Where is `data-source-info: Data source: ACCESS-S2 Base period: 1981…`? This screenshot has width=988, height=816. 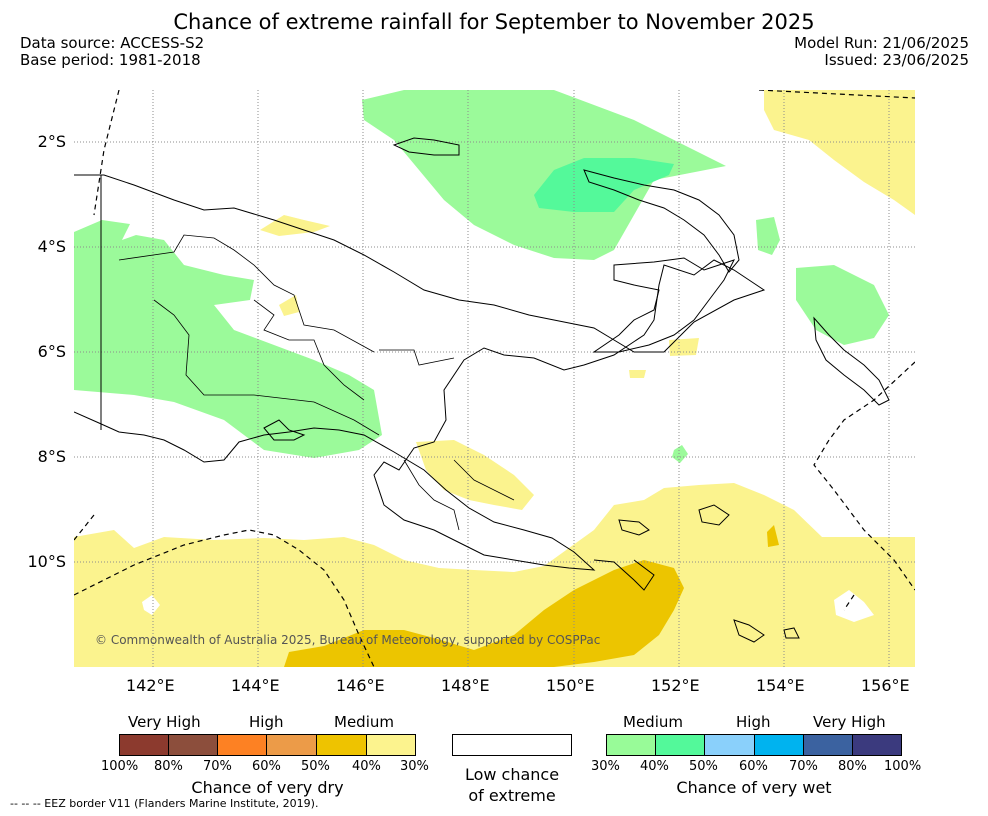
data-source-info: Data source: ACCESS-S2 Base period: 1981… is located at coordinates (112, 52).